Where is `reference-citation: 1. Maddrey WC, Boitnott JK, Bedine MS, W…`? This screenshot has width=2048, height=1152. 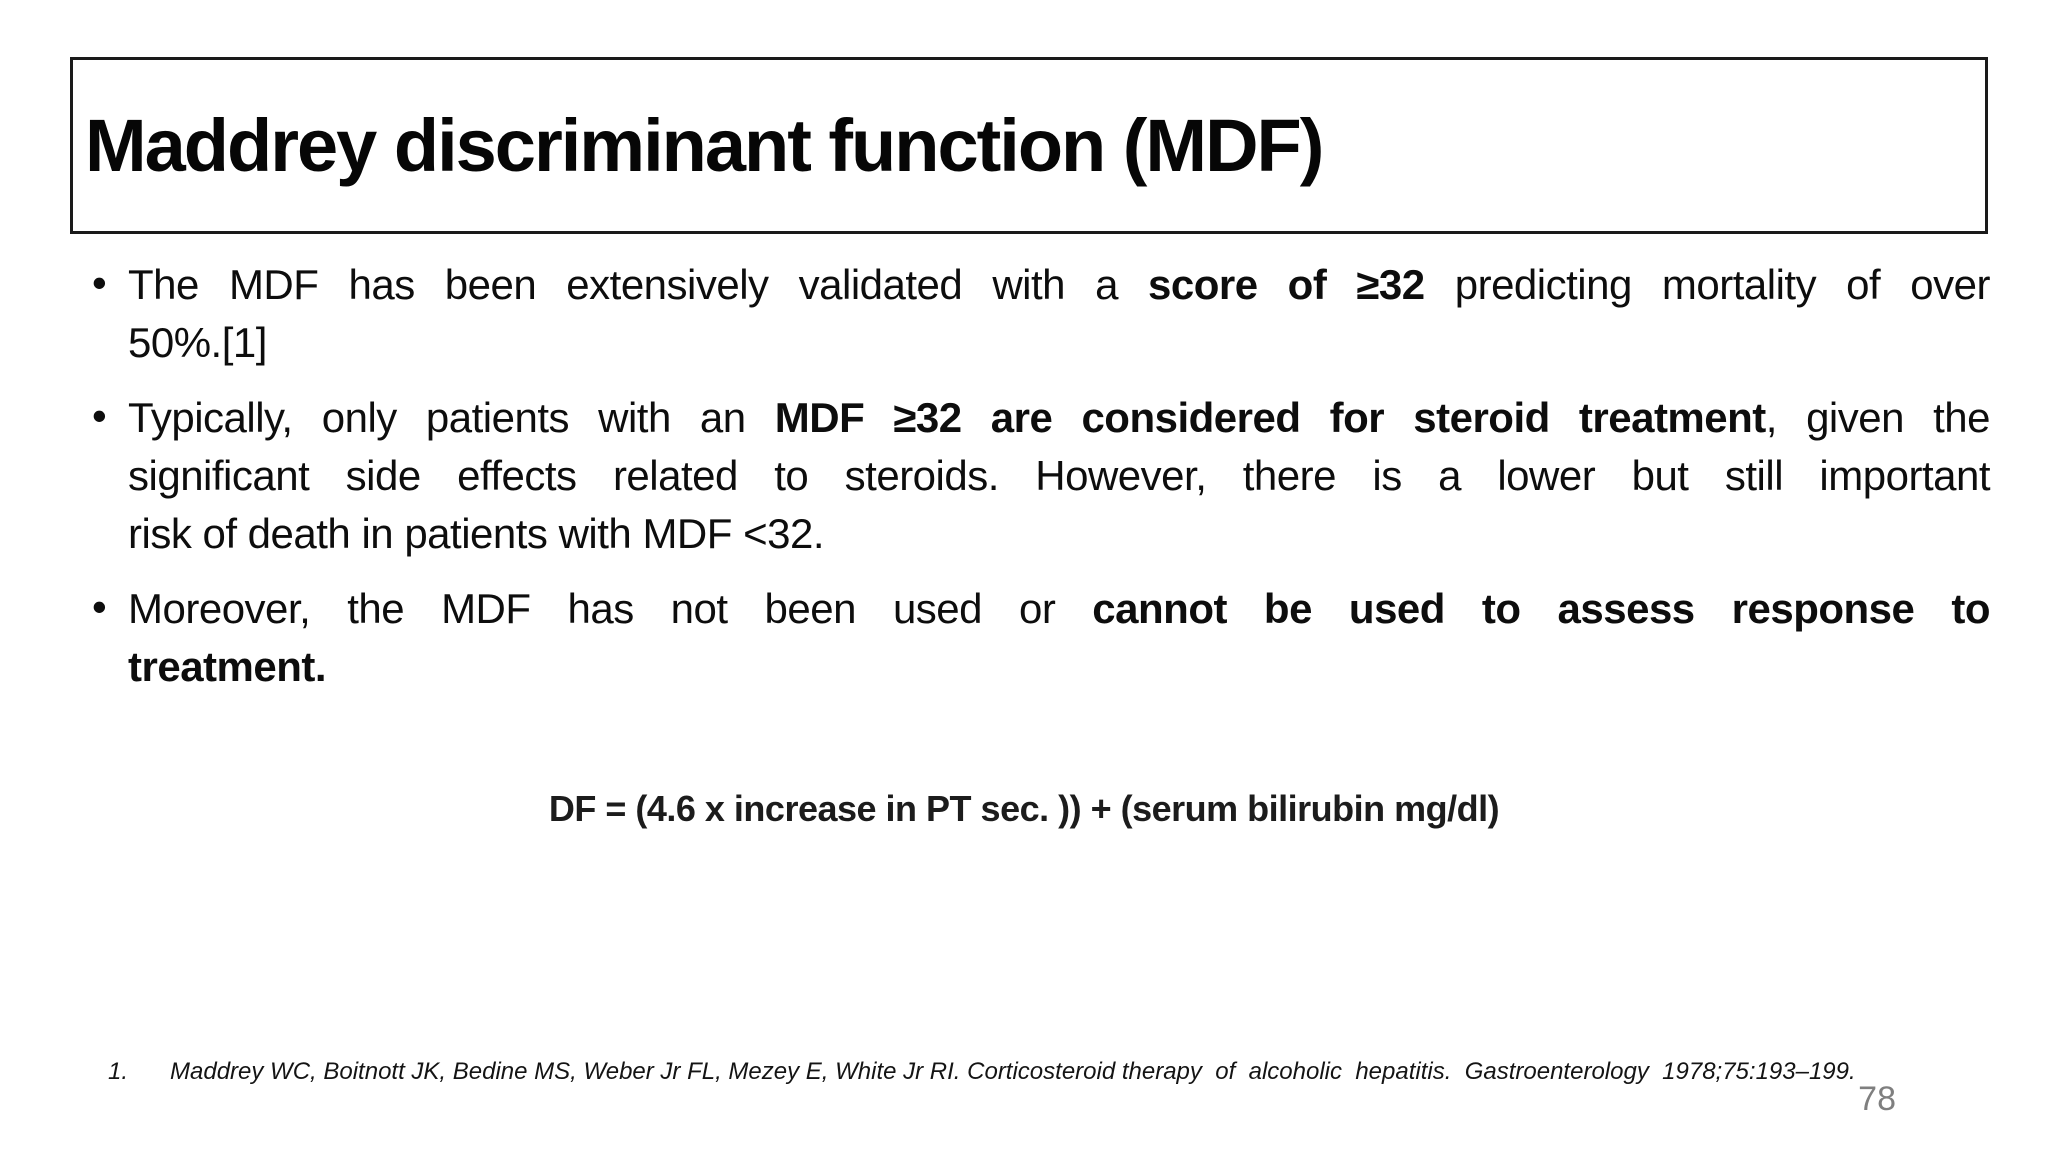
reference-citation: 1. Maddrey WC, Boitnott JK, Bedine MS, W… is located at coordinates (982, 1072).